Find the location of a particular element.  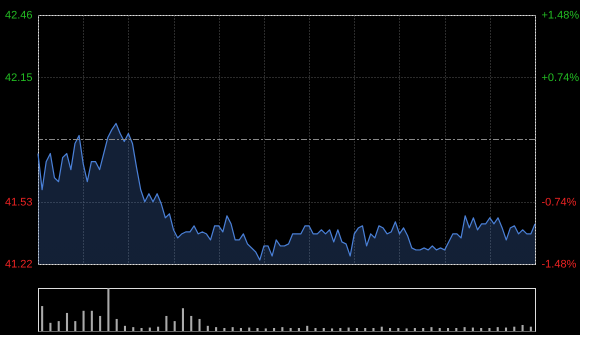

y2-tick-label: +0.74% is located at coordinates (561, 78).